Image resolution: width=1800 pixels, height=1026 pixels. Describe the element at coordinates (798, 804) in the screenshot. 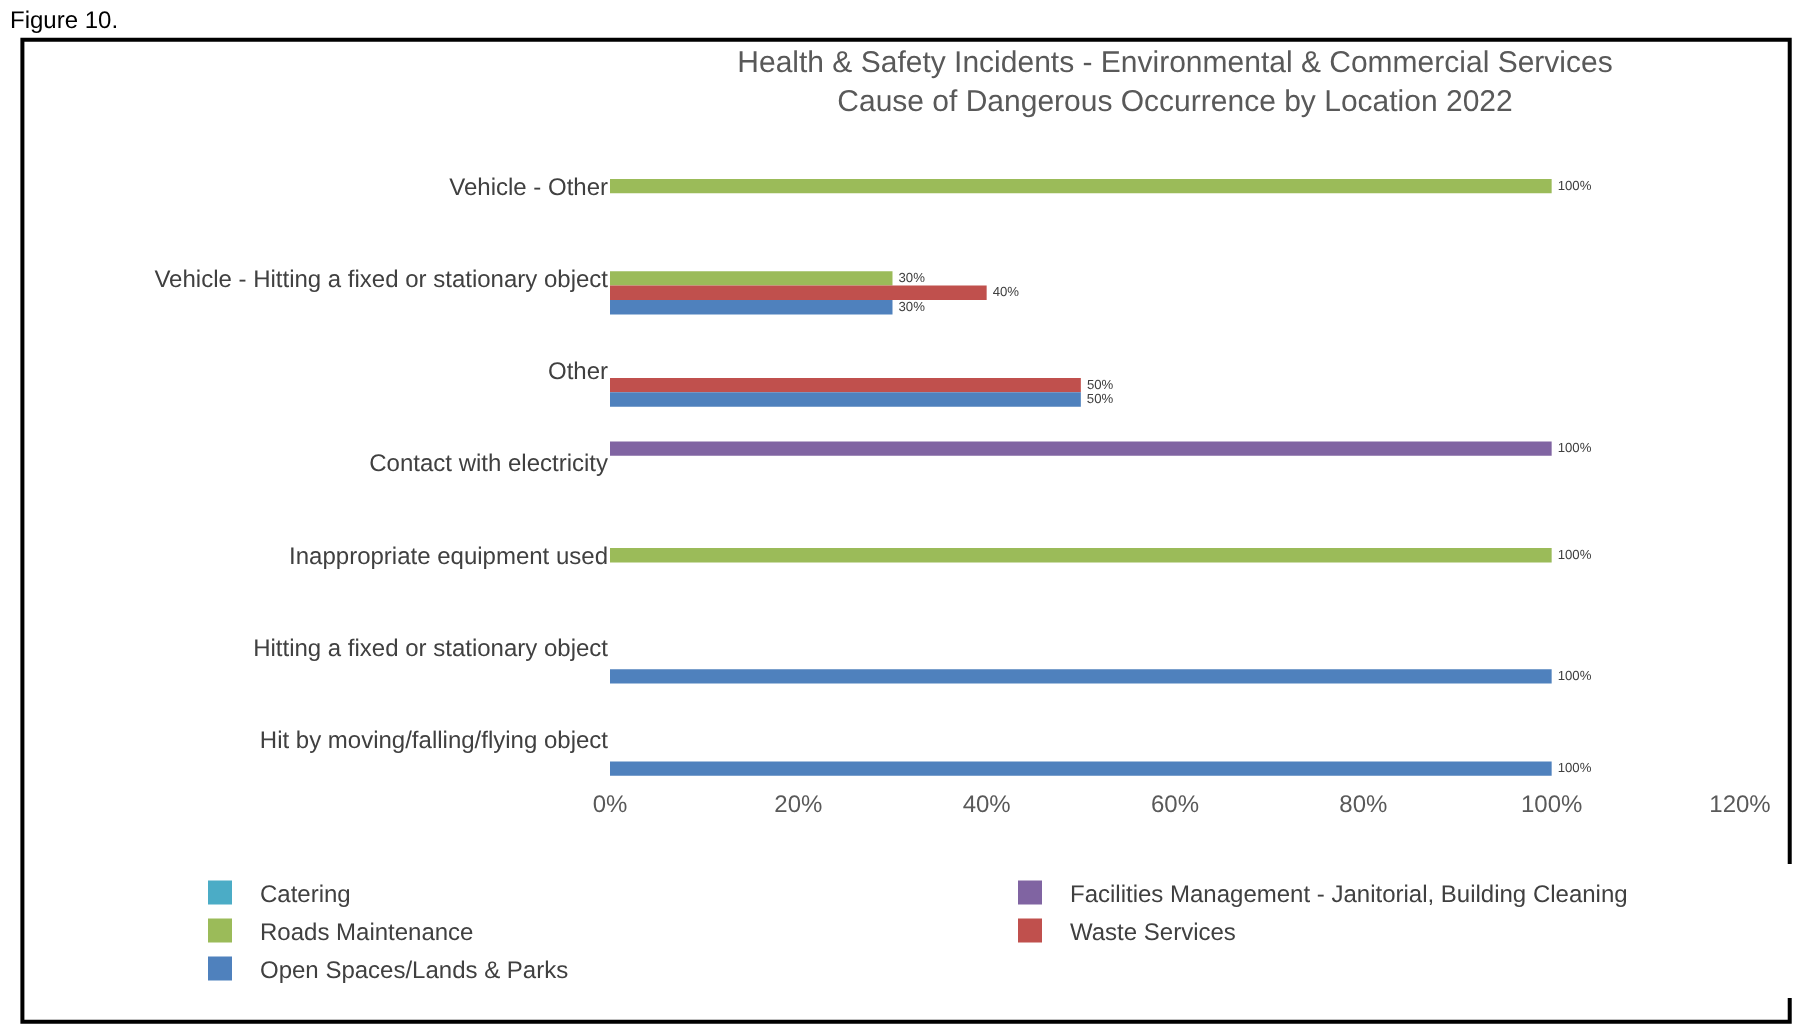

I see `x-tick-label: 20%` at that location.